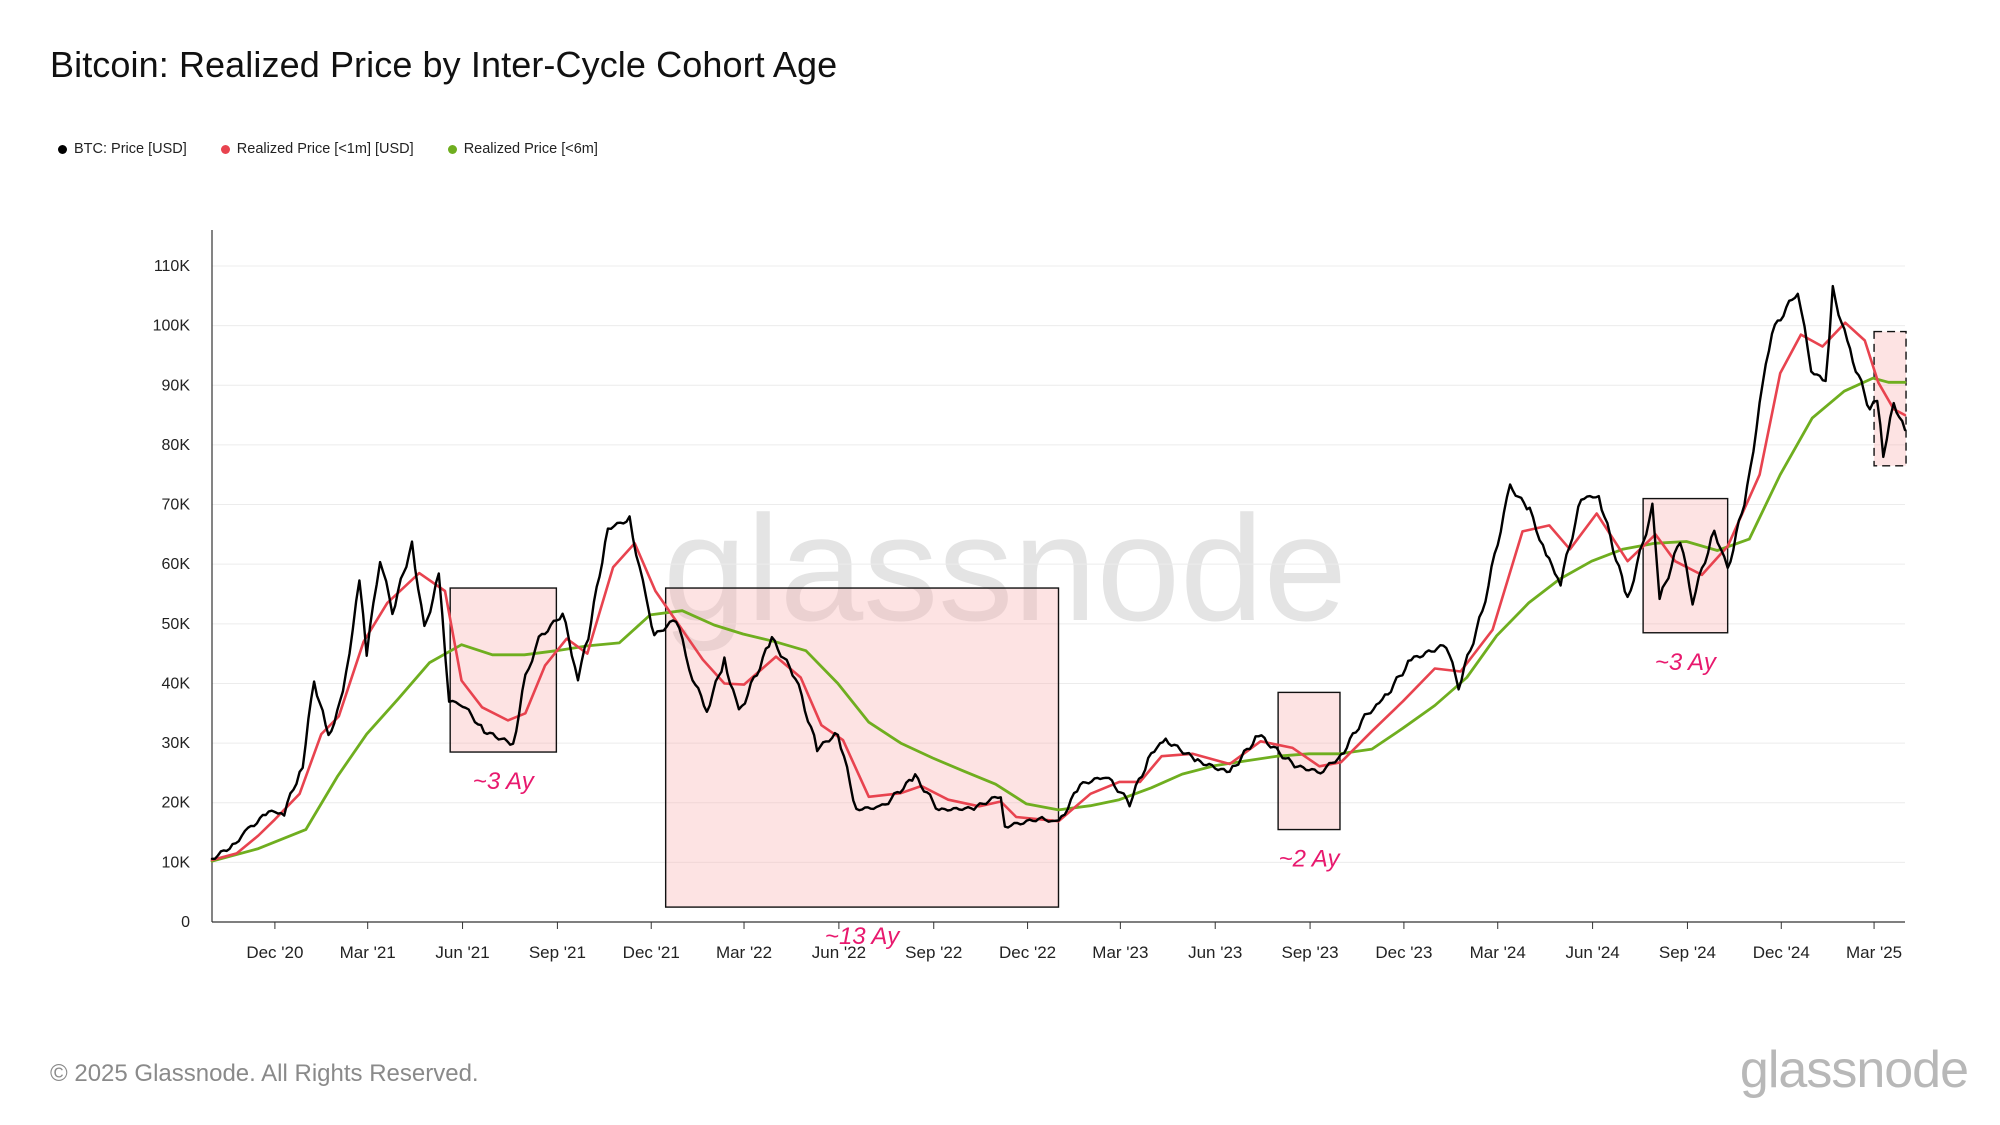 The width and height of the screenshot is (2000, 1125). What do you see at coordinates (452, 149) in the screenshot?
I see `legend-dot-realized-6m` at bounding box center [452, 149].